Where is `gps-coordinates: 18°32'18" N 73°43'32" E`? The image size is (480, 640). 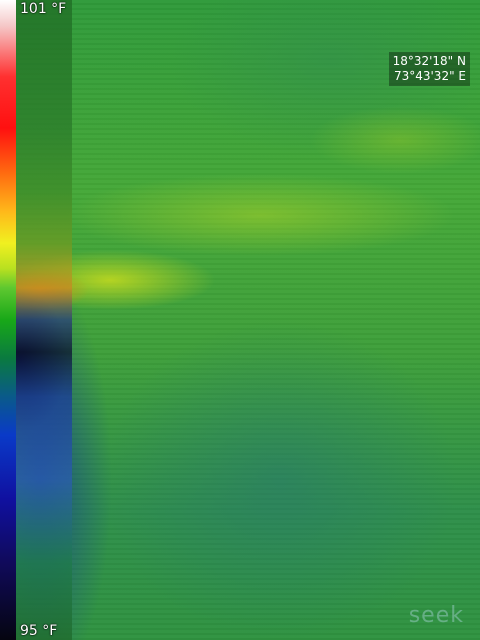
gps-coordinates: 18°32'18" N 73°43'32" E is located at coordinates (429, 69).